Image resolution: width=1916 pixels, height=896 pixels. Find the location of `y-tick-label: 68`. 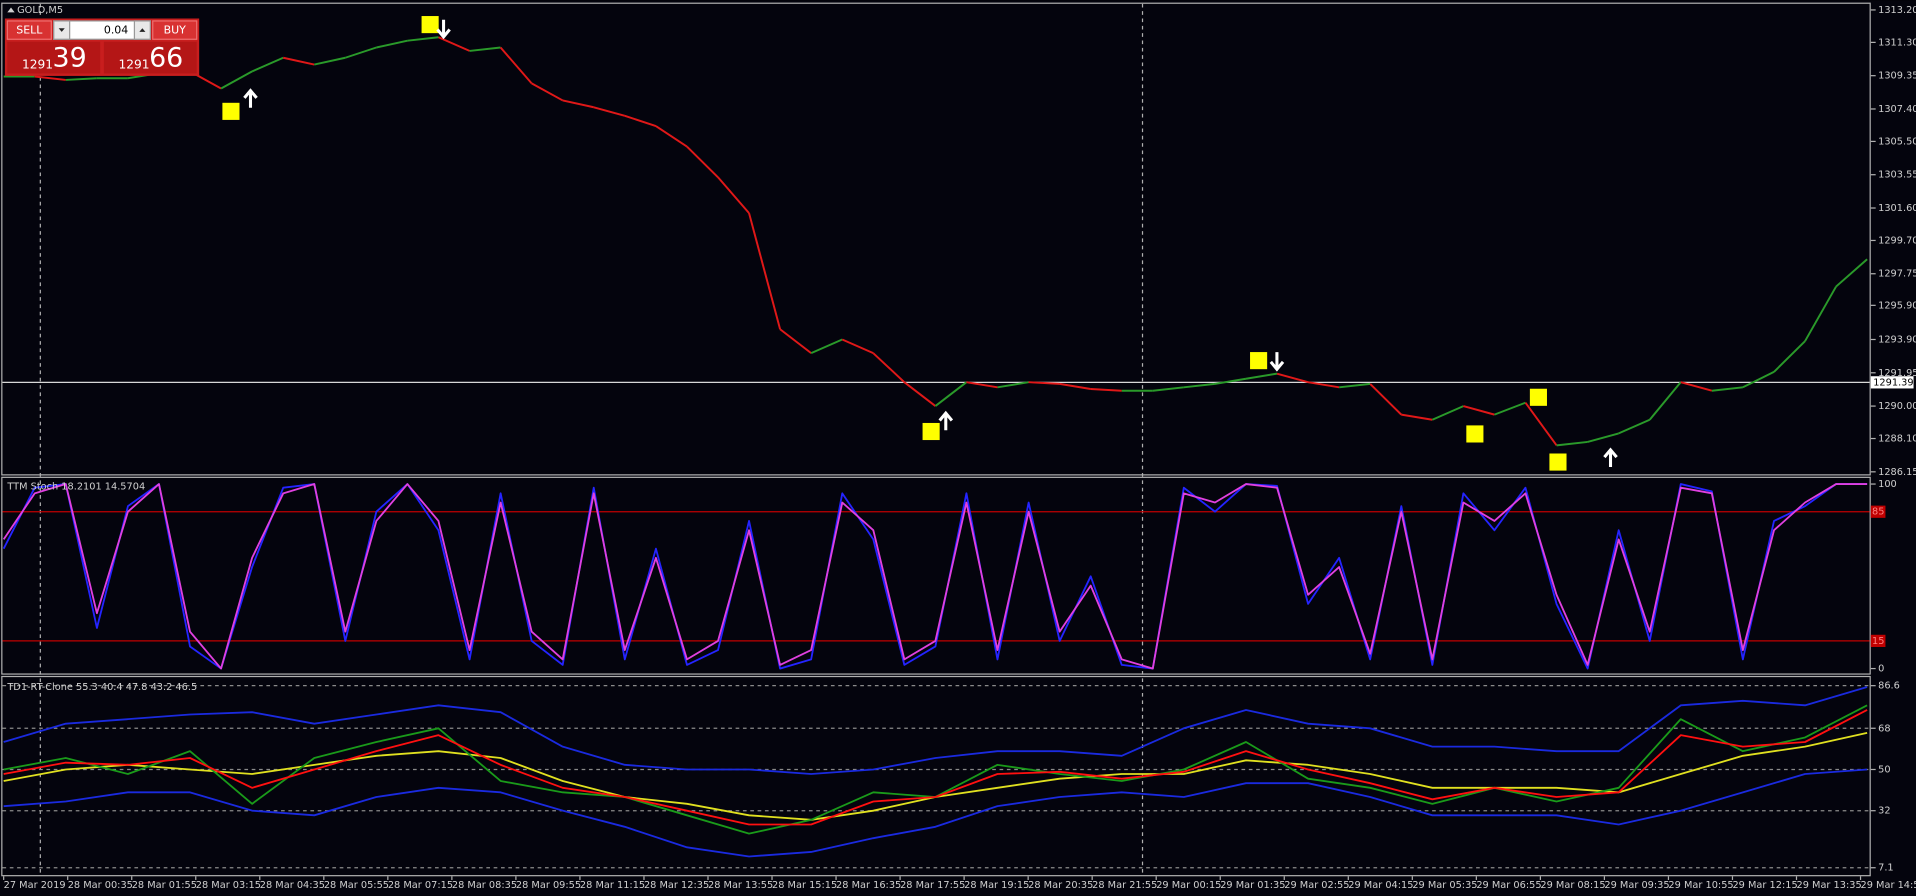

y-tick-label: 68 is located at coordinates (1884, 728).